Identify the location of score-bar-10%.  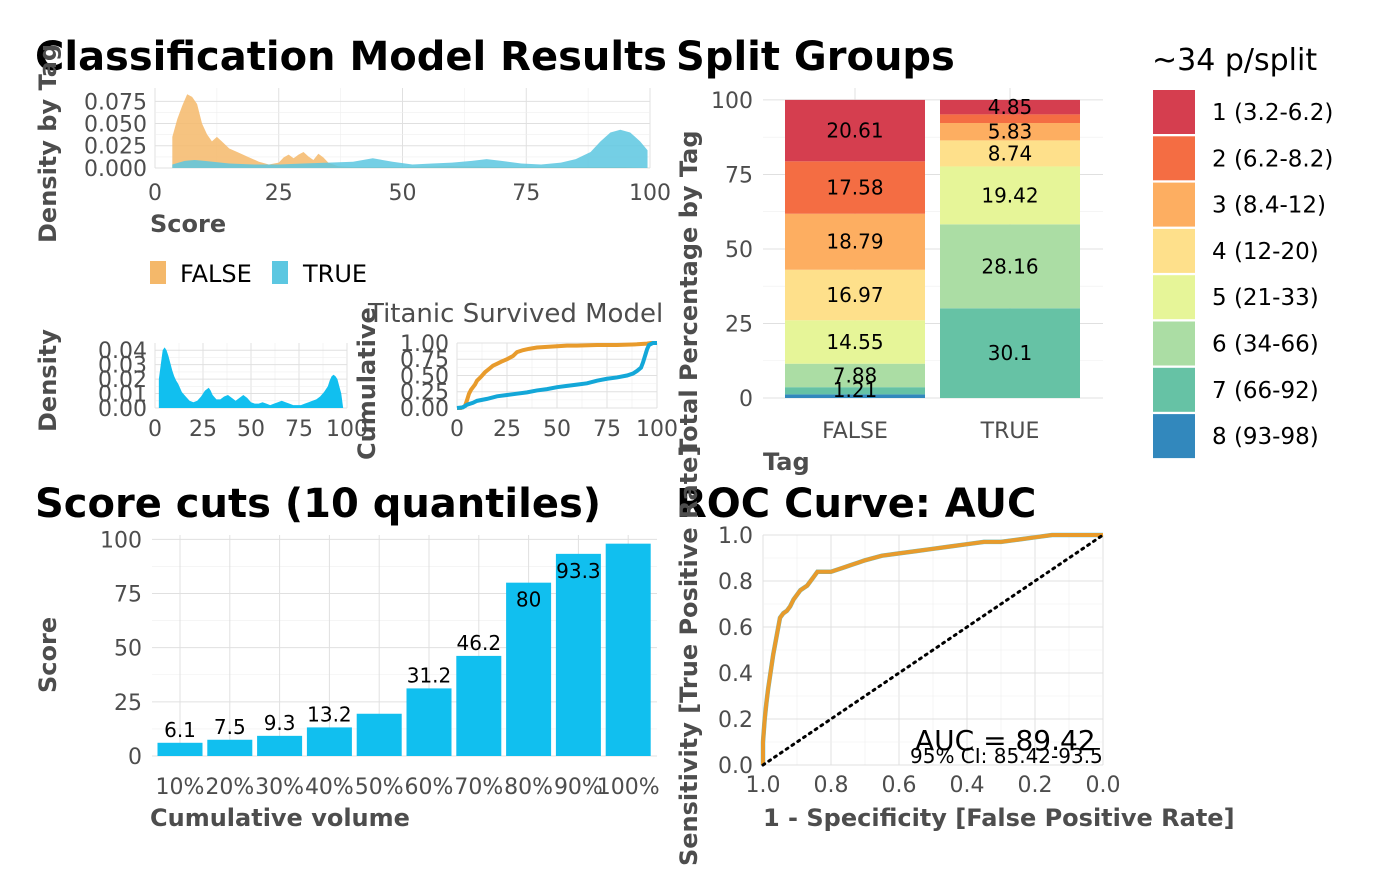
(180, 749).